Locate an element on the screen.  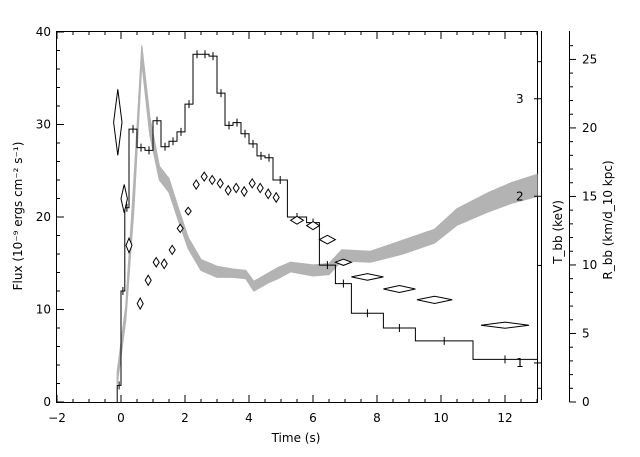
rbb-tick-label: 10 is located at coordinates (589, 265).